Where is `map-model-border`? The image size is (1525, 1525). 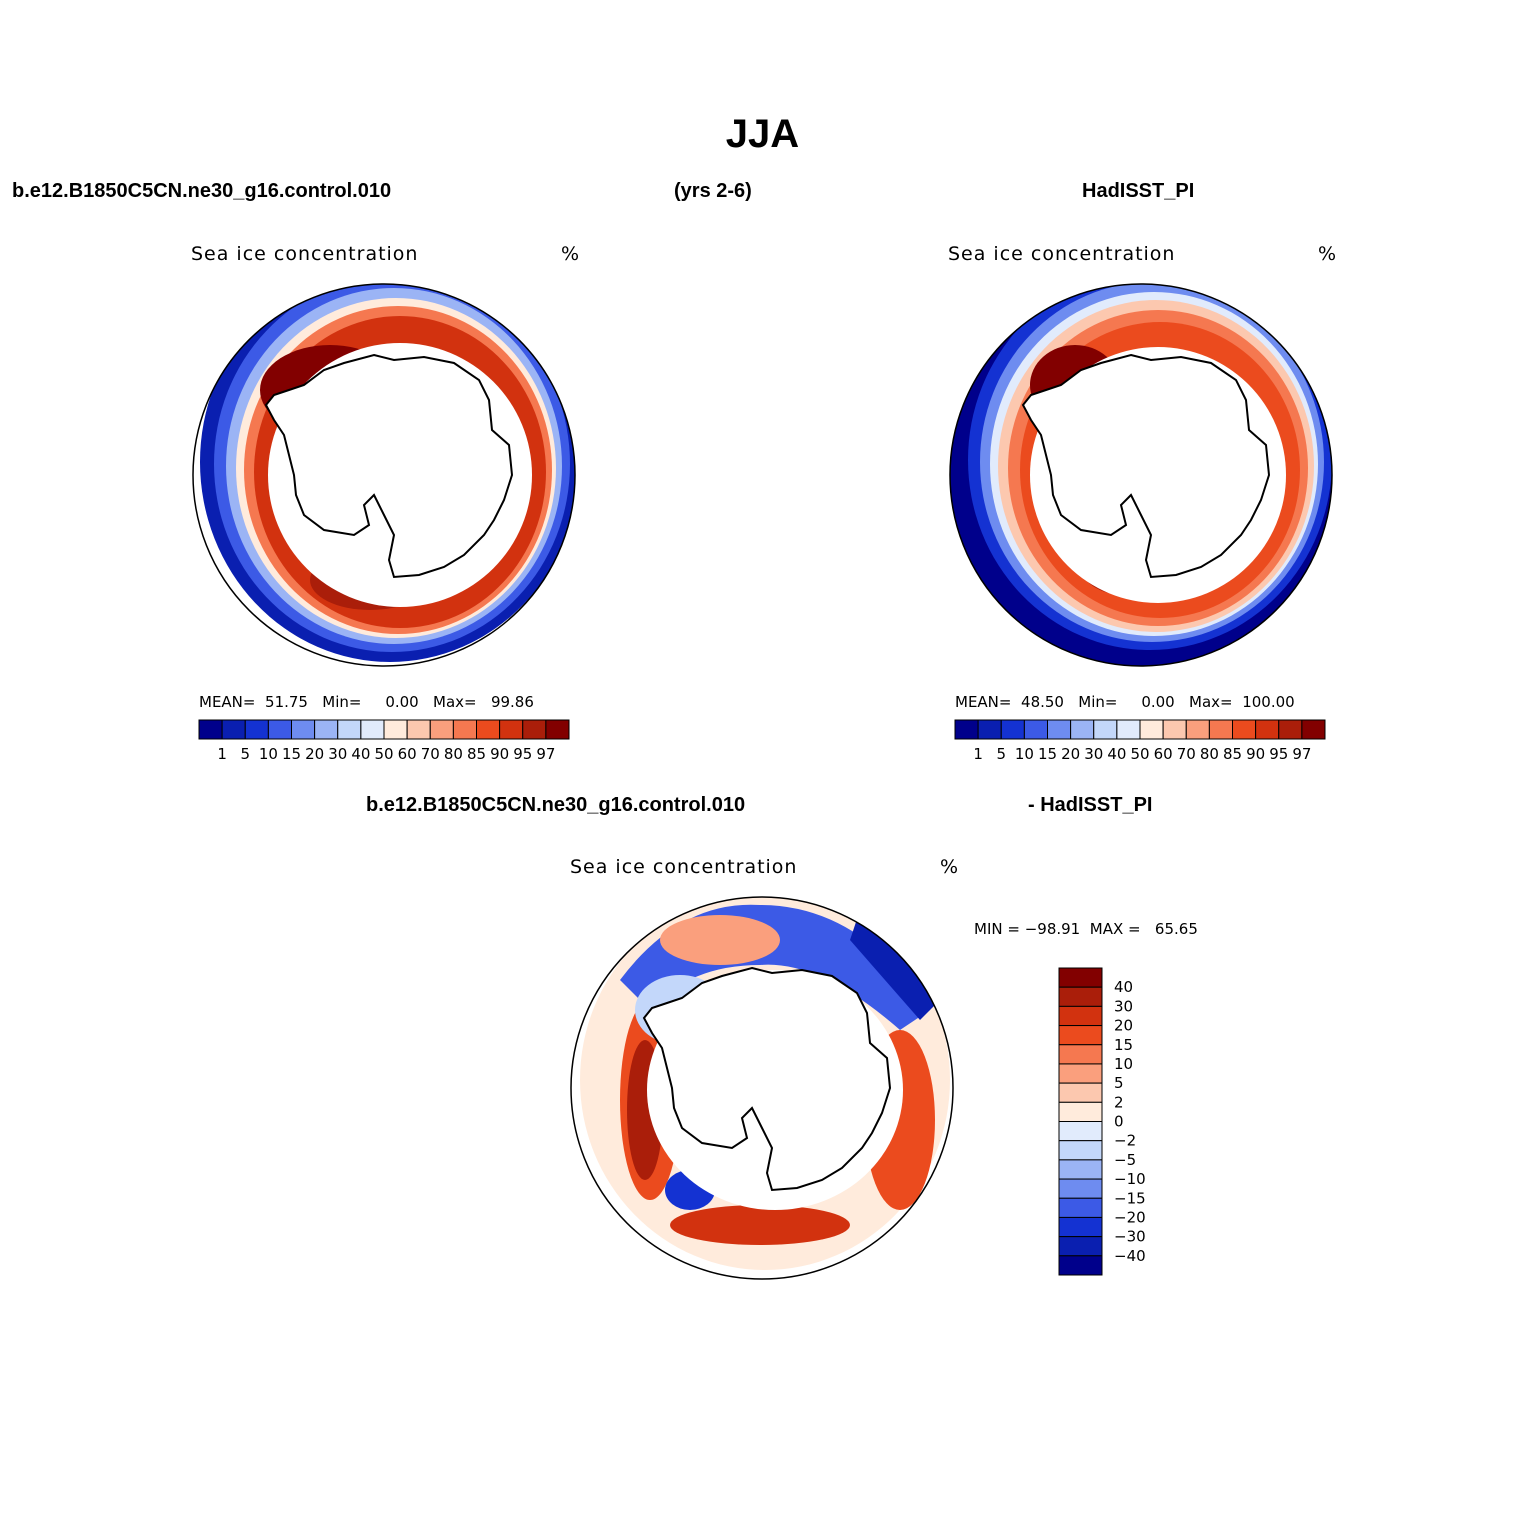
map-model-border is located at coordinates (384, 475).